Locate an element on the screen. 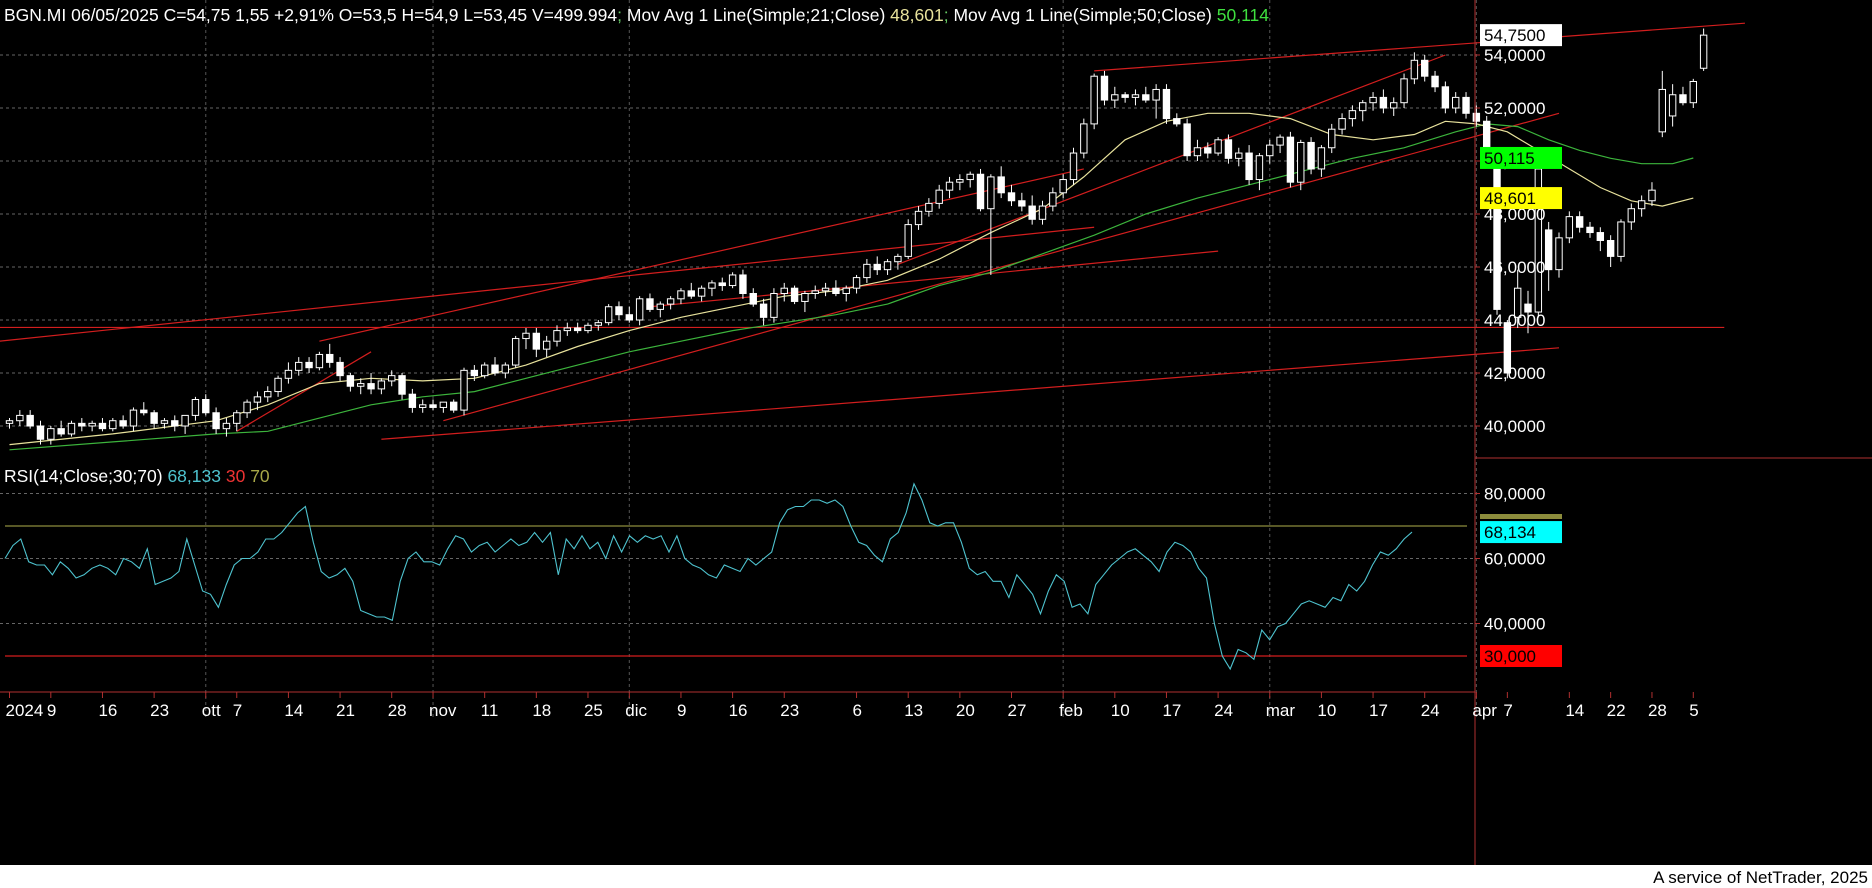 The width and height of the screenshot is (1872, 888). change-value: 1,55 is located at coordinates (252, 15).